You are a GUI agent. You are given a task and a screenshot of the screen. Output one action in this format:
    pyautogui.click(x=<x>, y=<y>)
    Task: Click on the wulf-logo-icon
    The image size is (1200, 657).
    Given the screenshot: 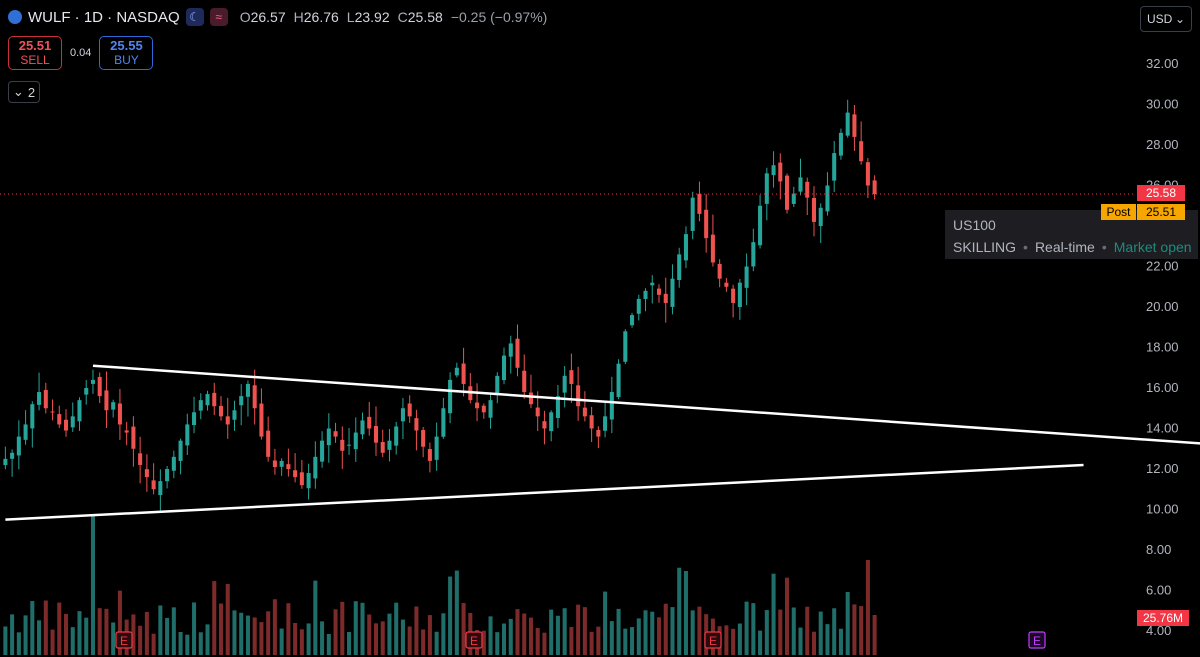 What is the action you would take?
    pyautogui.click(x=15, y=17)
    